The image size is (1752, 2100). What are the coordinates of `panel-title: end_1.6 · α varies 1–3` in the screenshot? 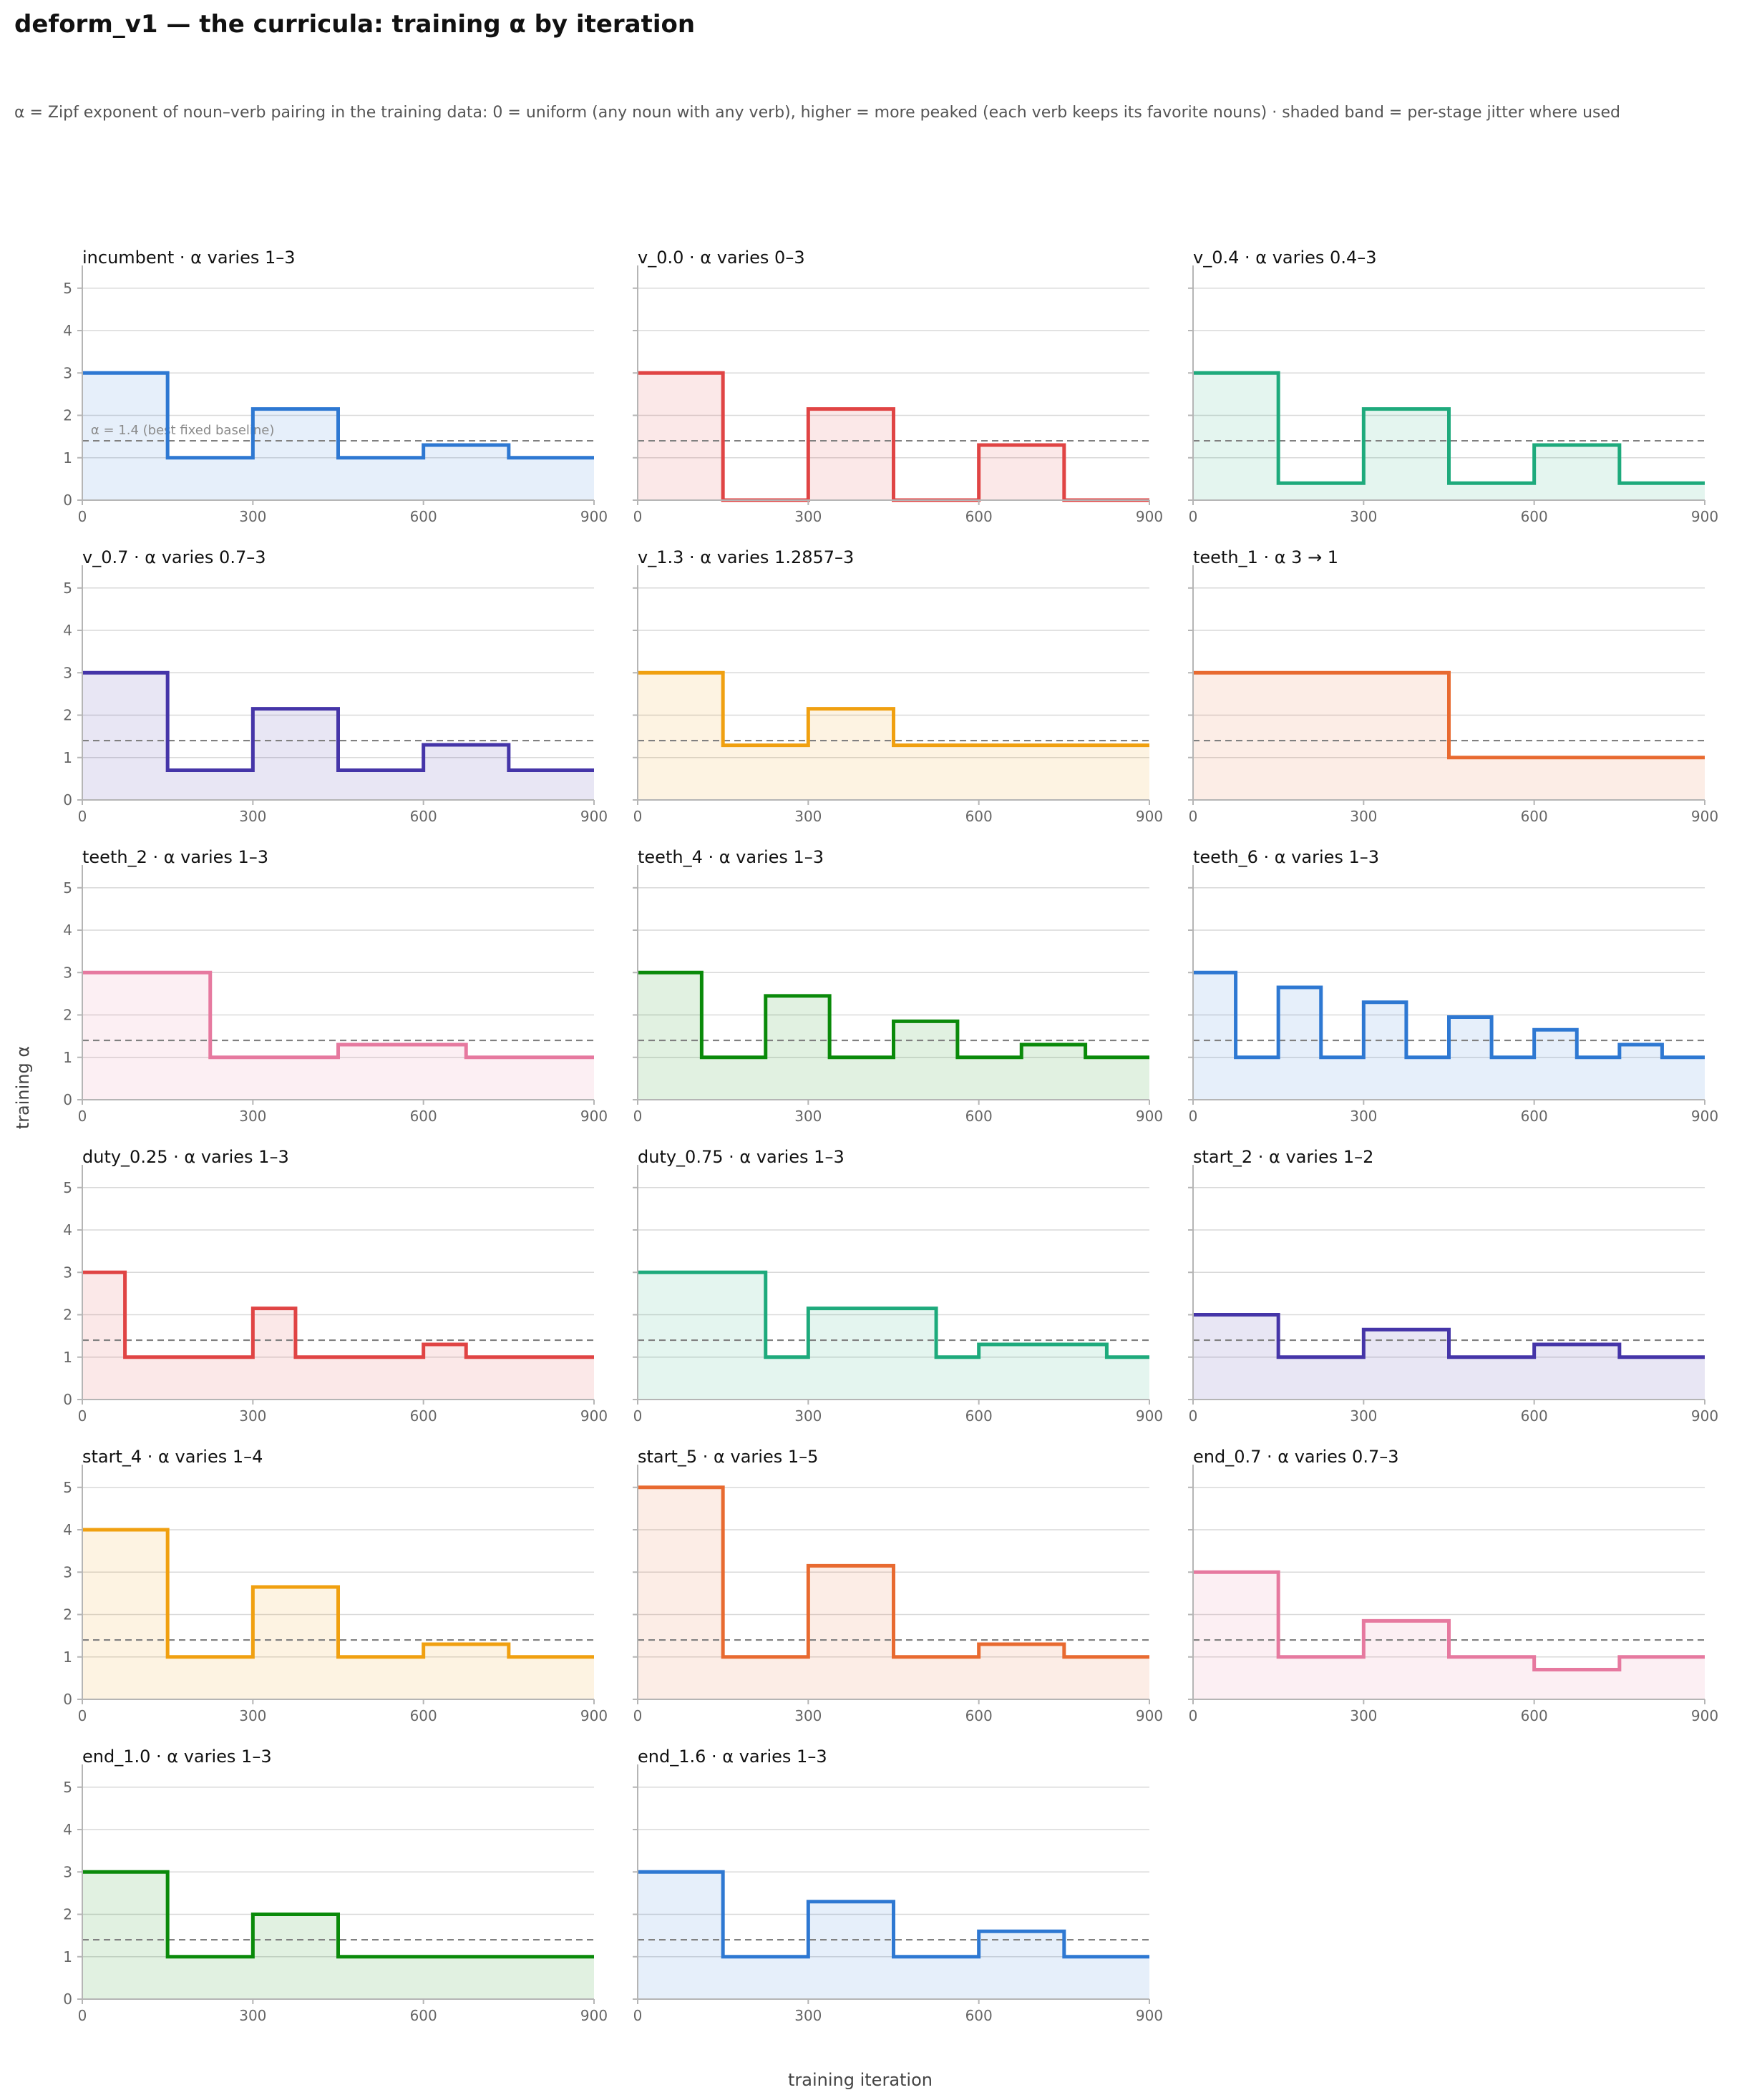 It's located at (732, 1757).